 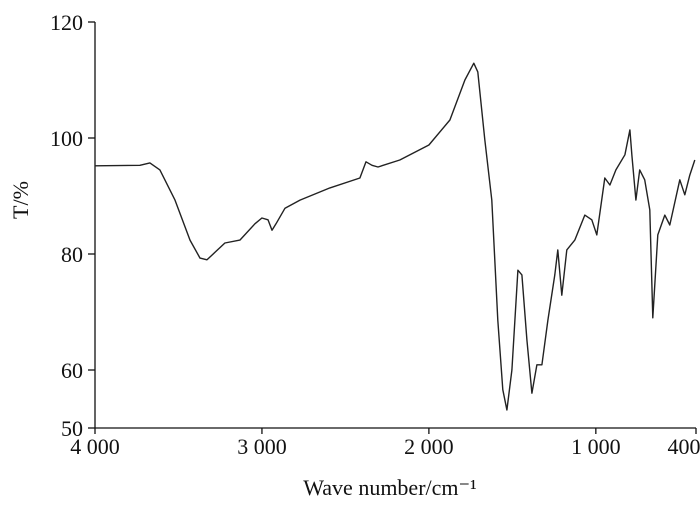 I want to click on x-tick-label: 400, so click(x=684, y=446).